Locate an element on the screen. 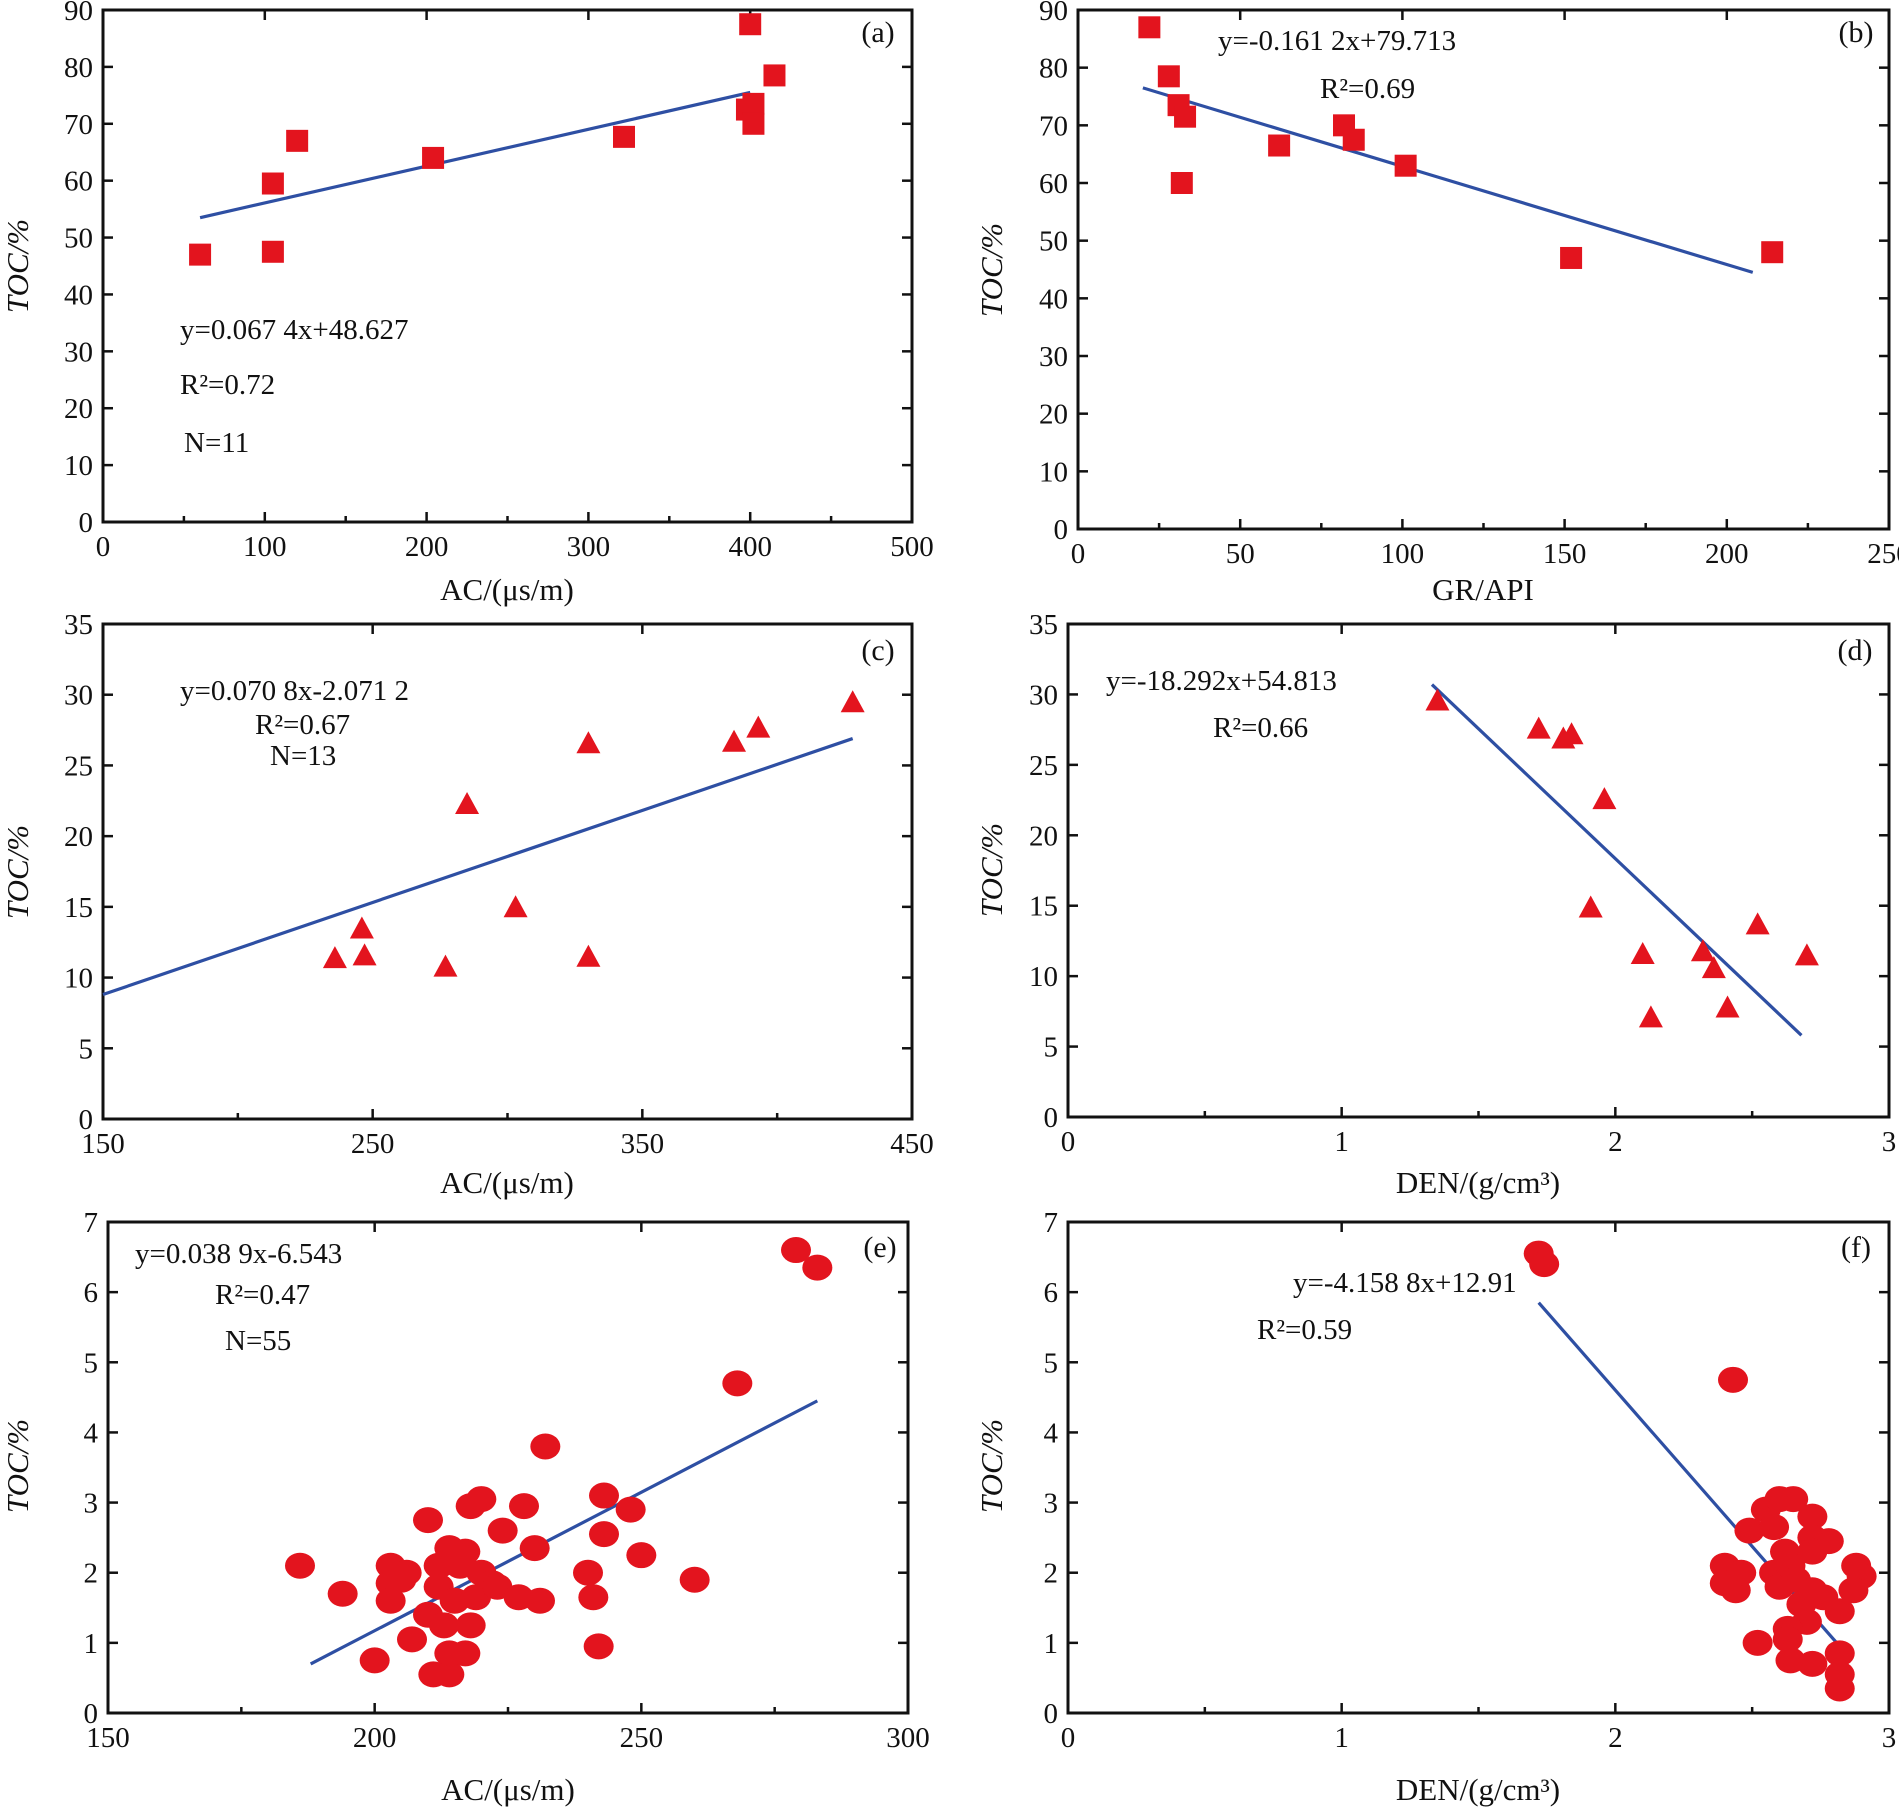  y-tick-label: 2 is located at coordinates (1051, 1574).